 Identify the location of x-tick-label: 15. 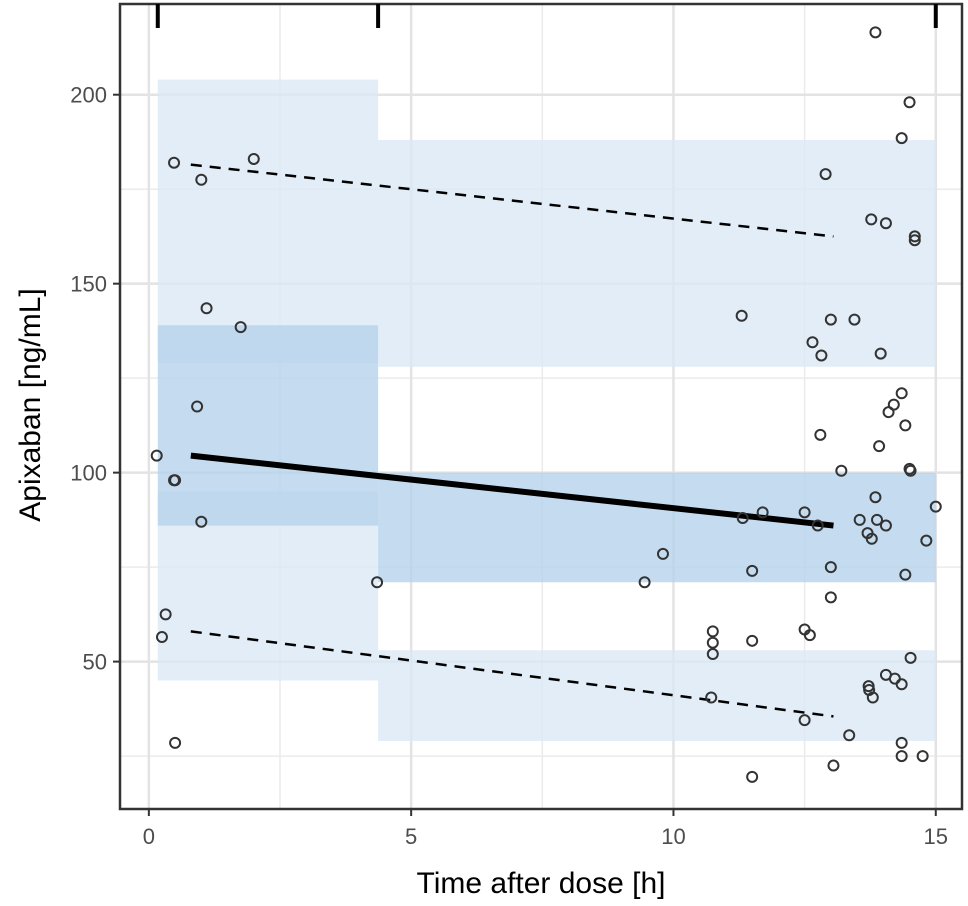
(936, 836).